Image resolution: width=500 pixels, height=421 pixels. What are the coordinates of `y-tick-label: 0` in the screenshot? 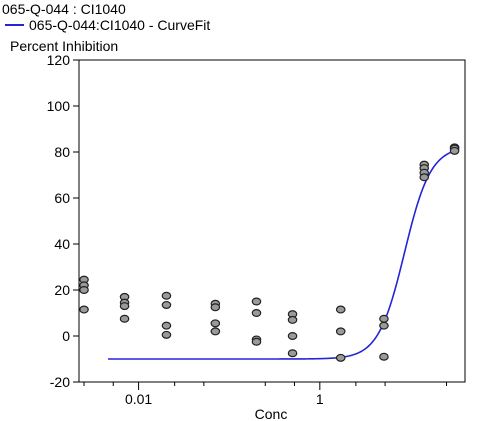 It's located at (66, 336).